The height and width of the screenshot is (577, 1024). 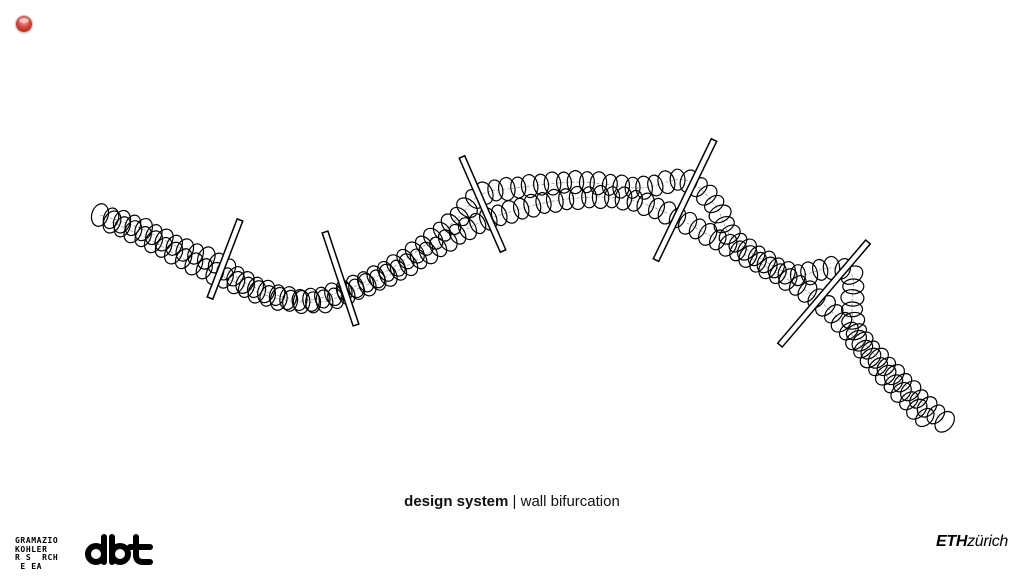 I want to click on caption-rest: wall bifurcation, so click(x=570, y=501).